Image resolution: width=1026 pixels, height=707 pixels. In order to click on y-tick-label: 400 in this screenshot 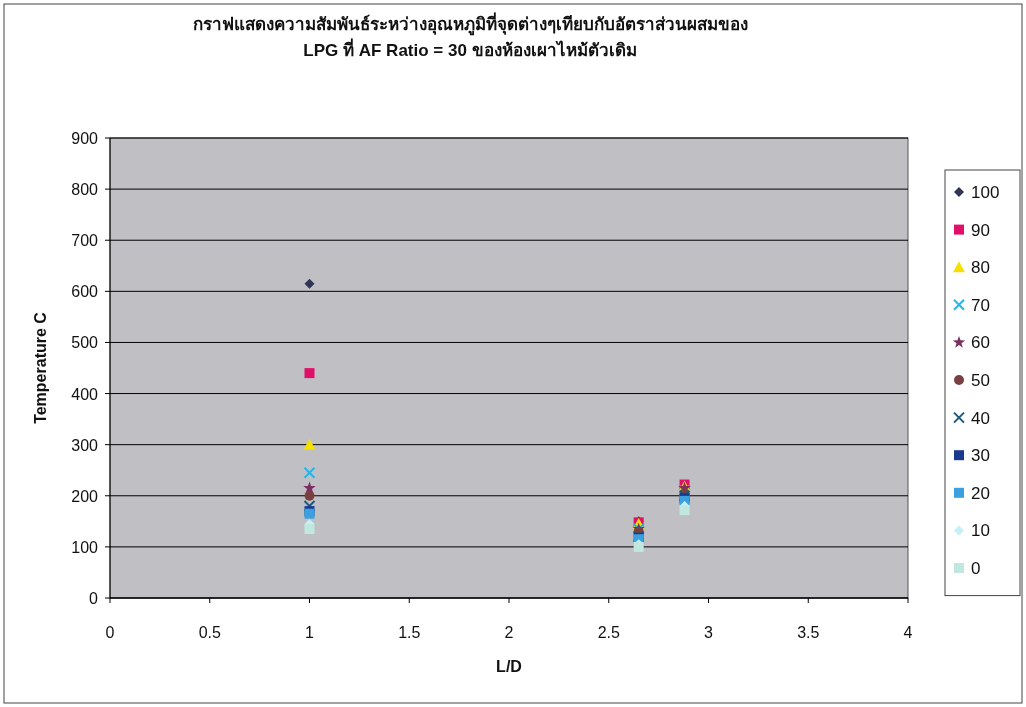, I will do `click(85, 394)`.